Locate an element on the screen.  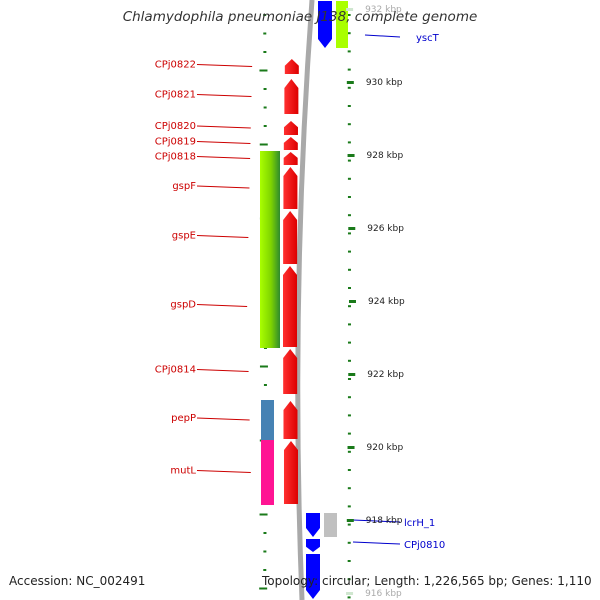
backbone-arc is located at coordinates (305, 300).